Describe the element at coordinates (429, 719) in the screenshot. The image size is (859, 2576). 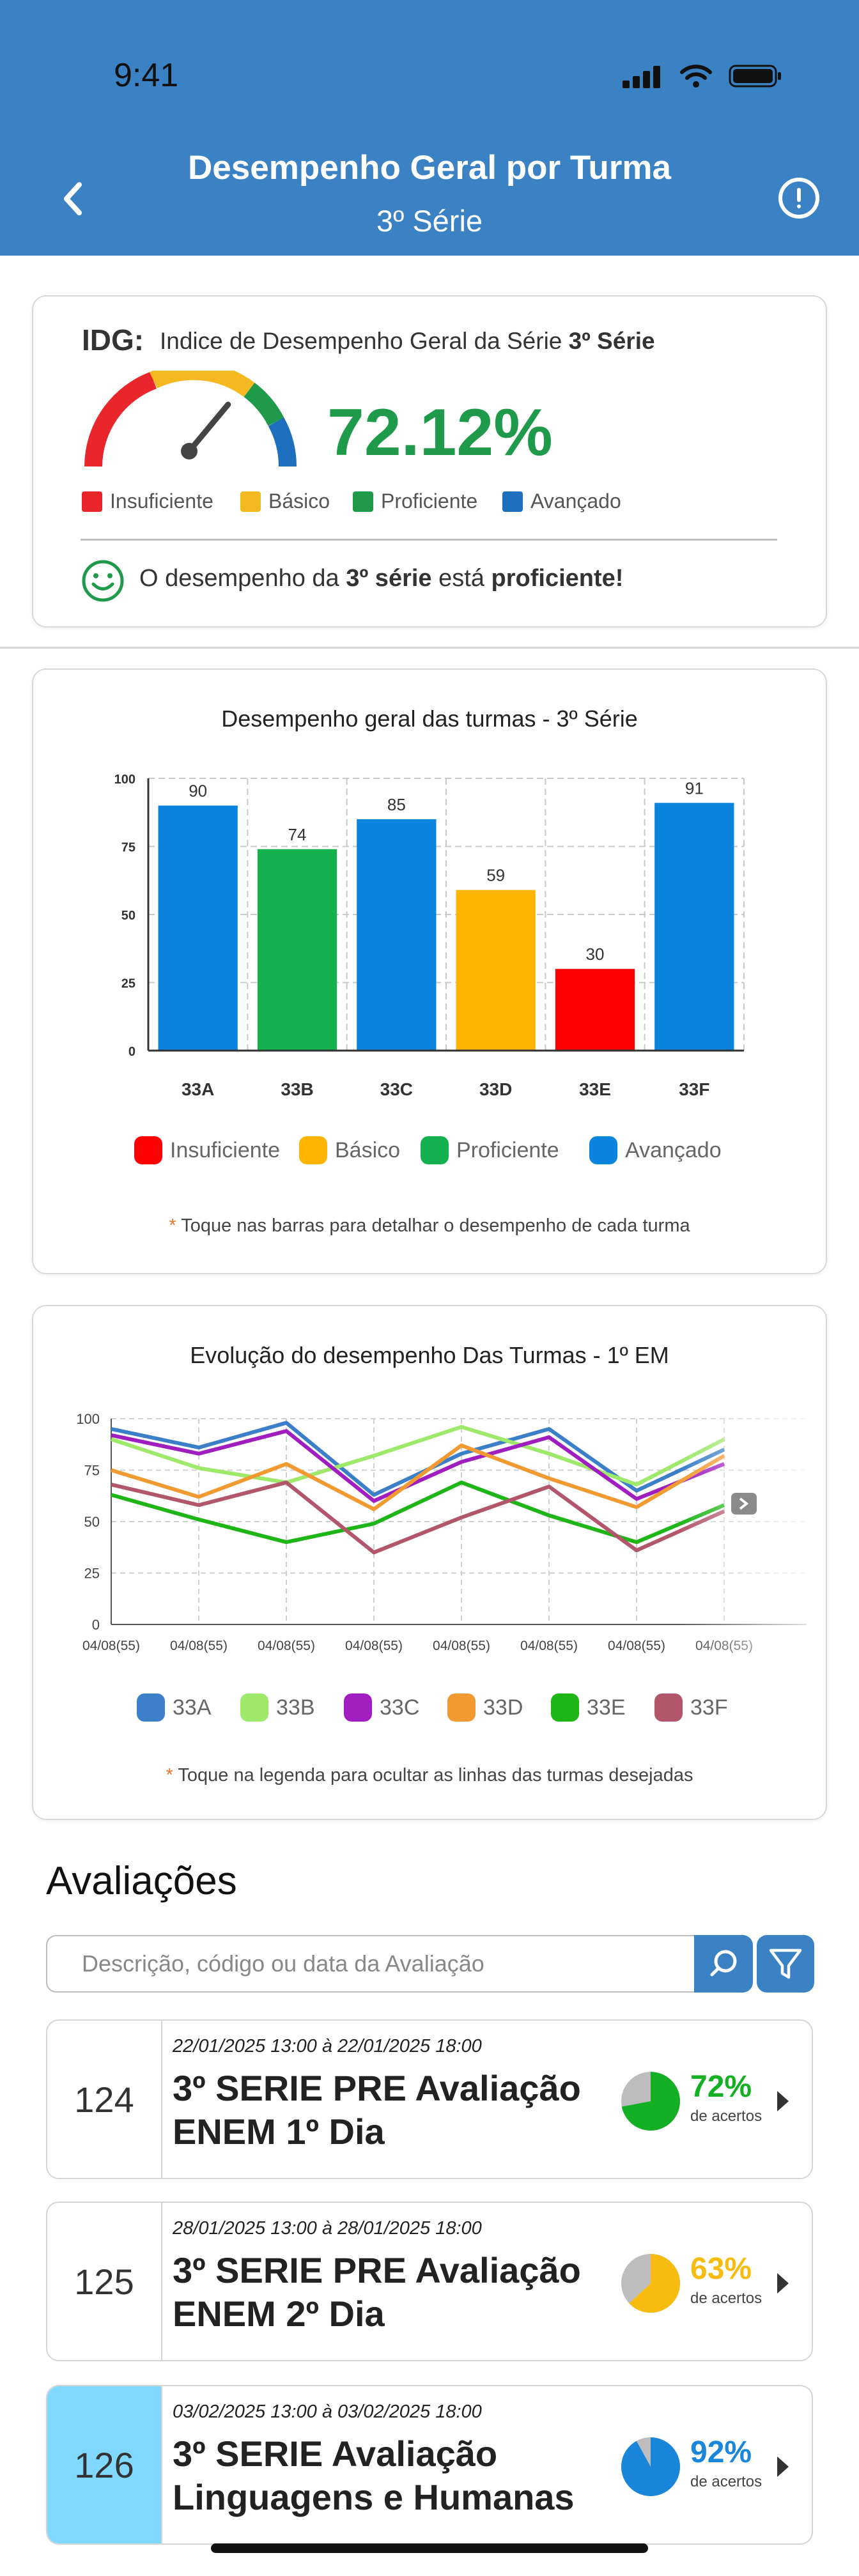
I see `bar-chart-title: Desempenho geral das turmas - 3º Série` at that location.